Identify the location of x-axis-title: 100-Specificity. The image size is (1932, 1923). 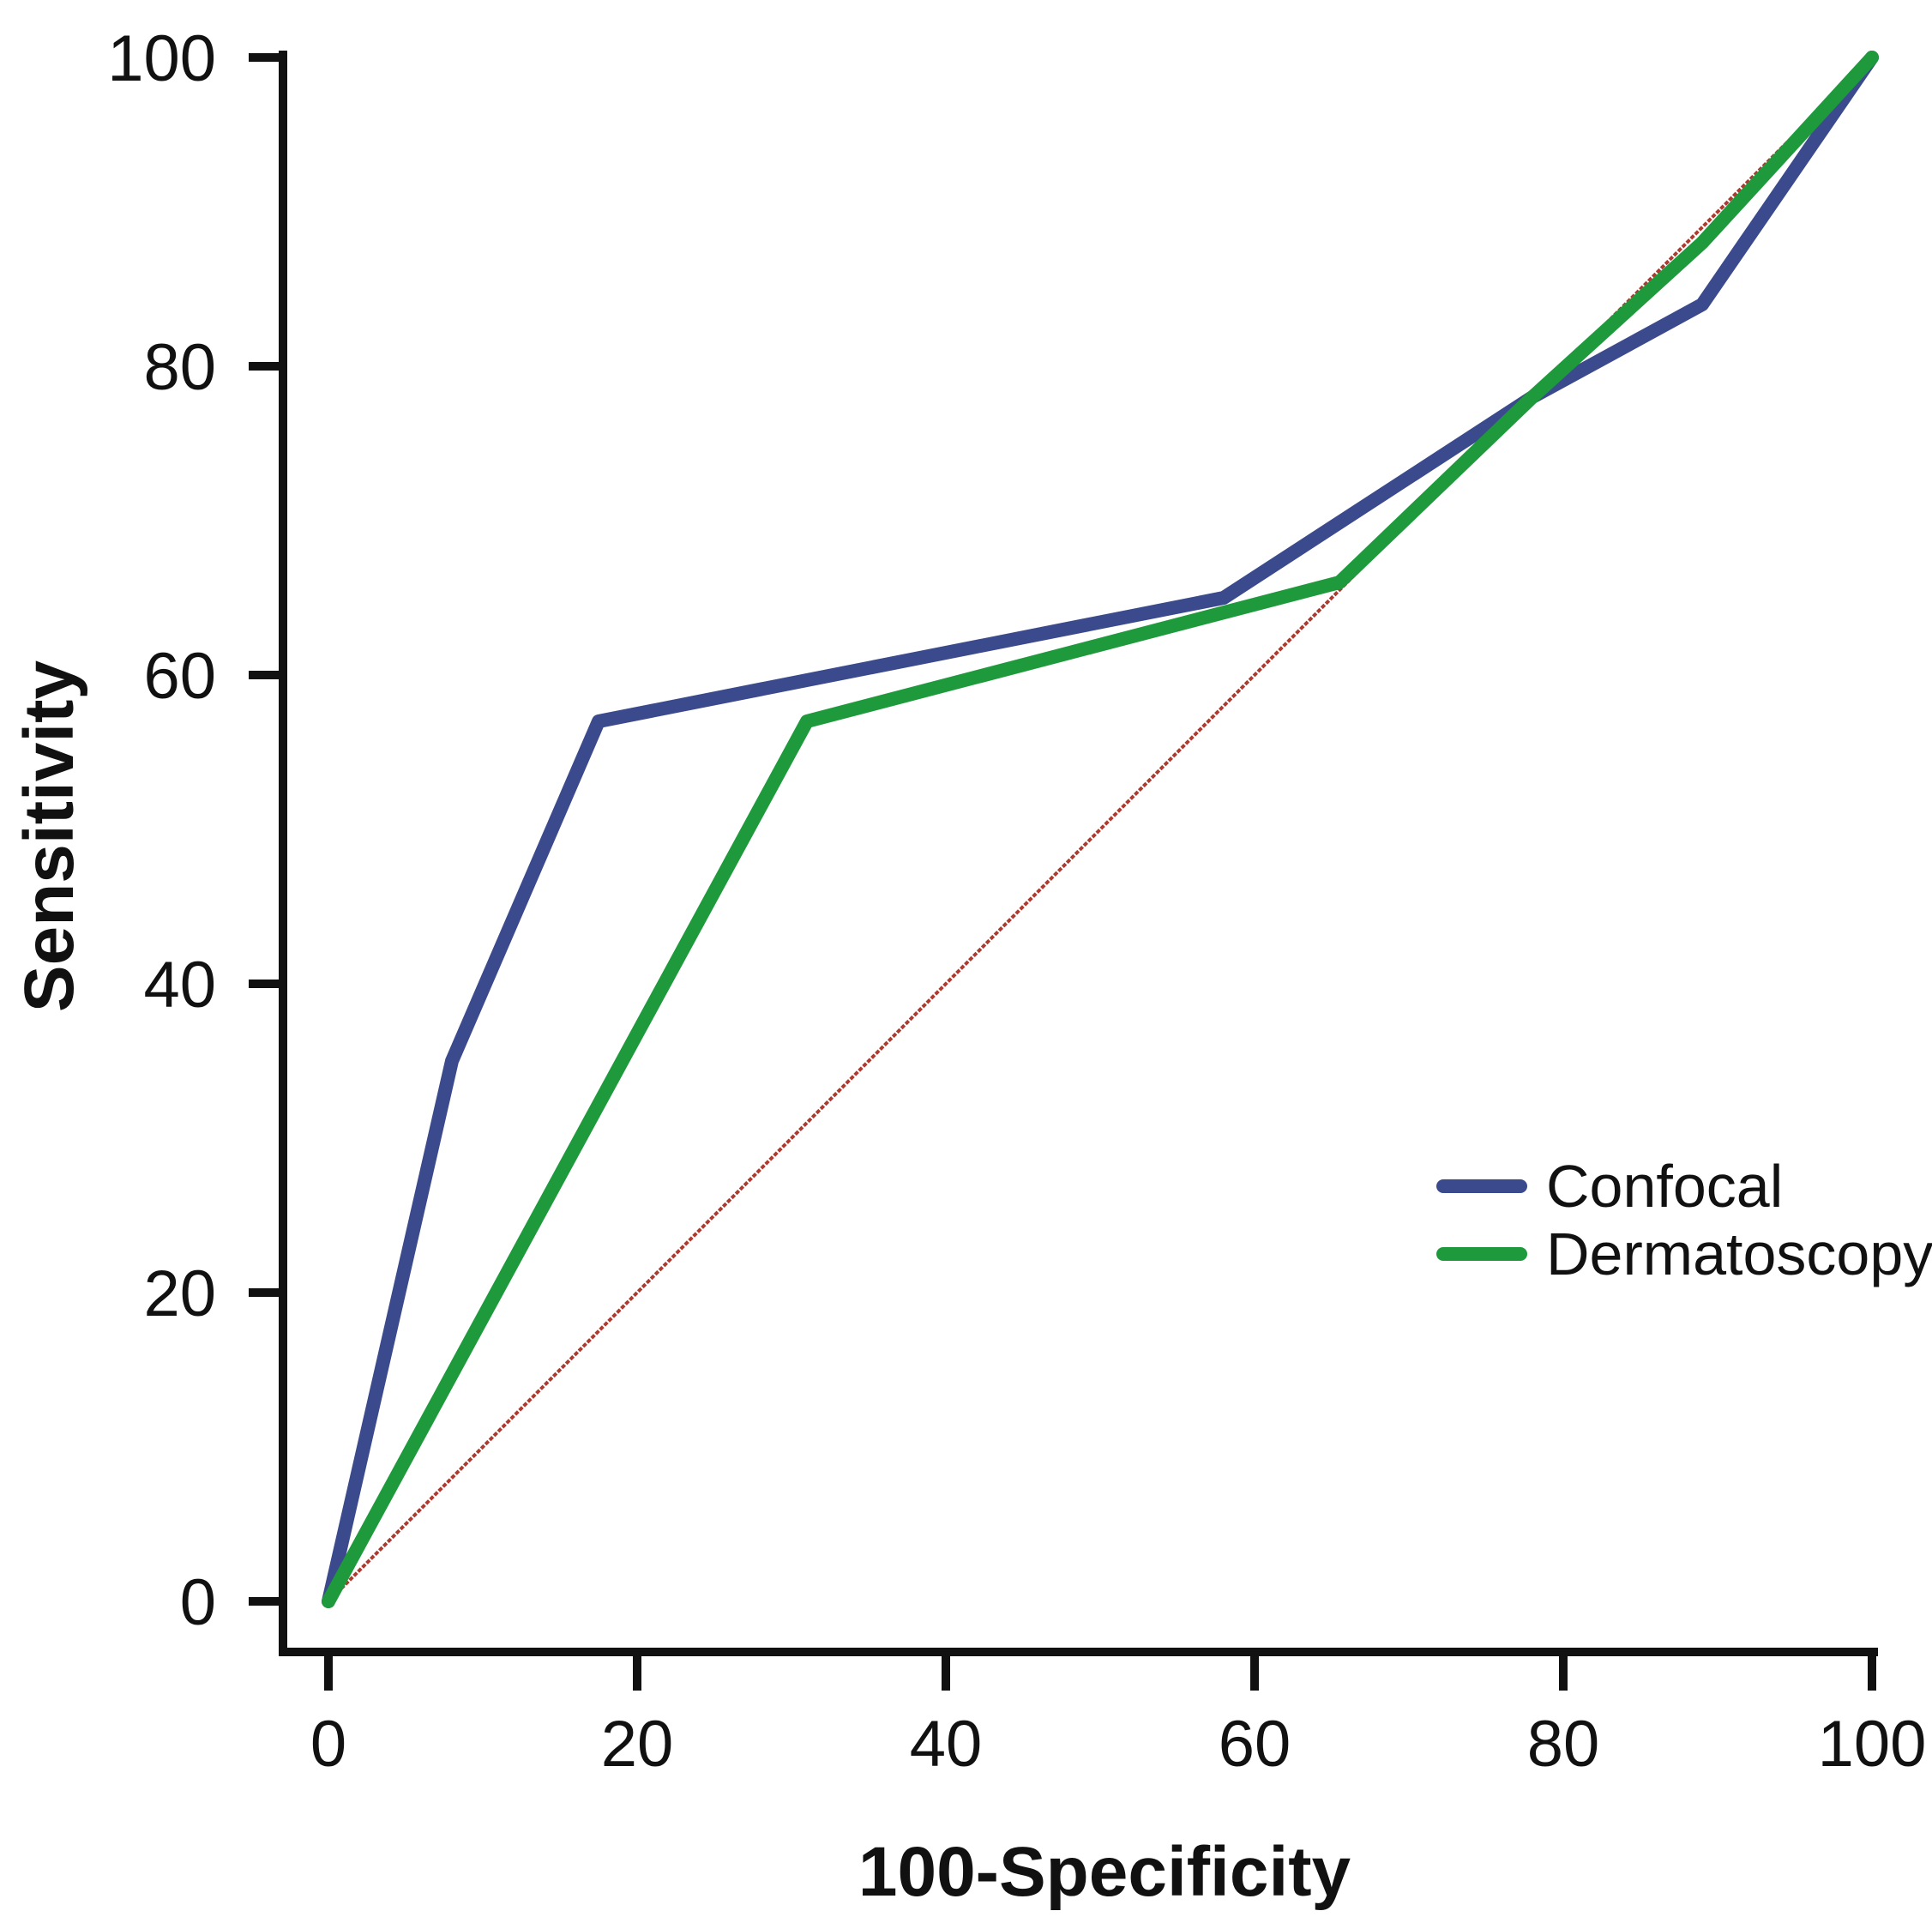
(1104, 1872).